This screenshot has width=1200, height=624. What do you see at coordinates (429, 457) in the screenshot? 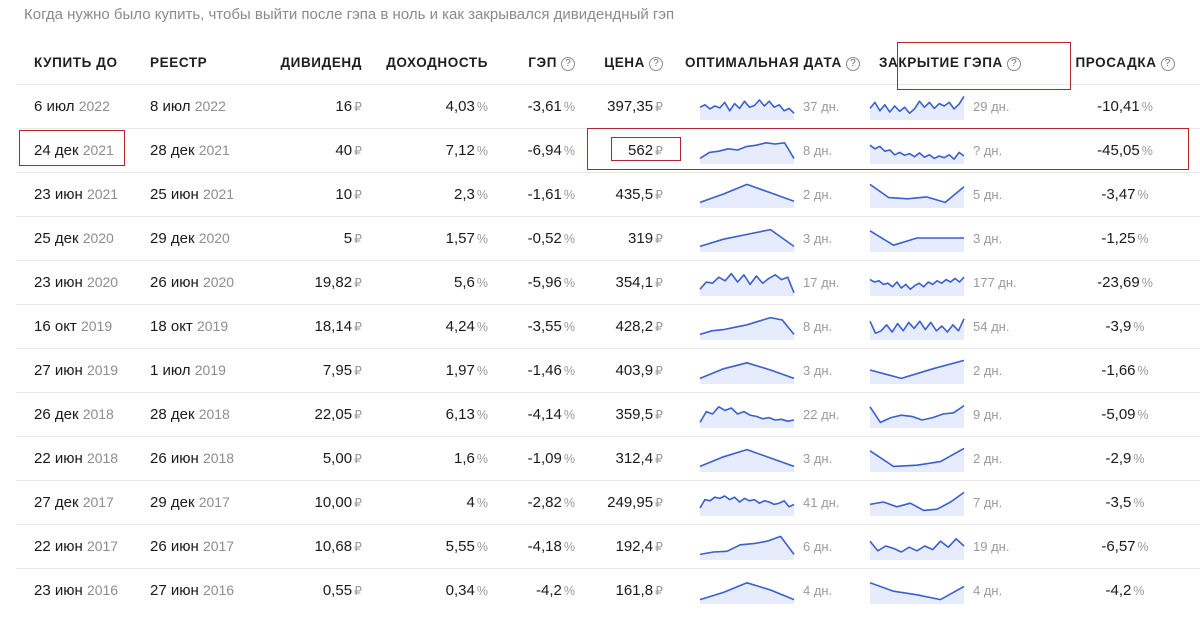
I see `yield-cell: 1,6%` at bounding box center [429, 457].